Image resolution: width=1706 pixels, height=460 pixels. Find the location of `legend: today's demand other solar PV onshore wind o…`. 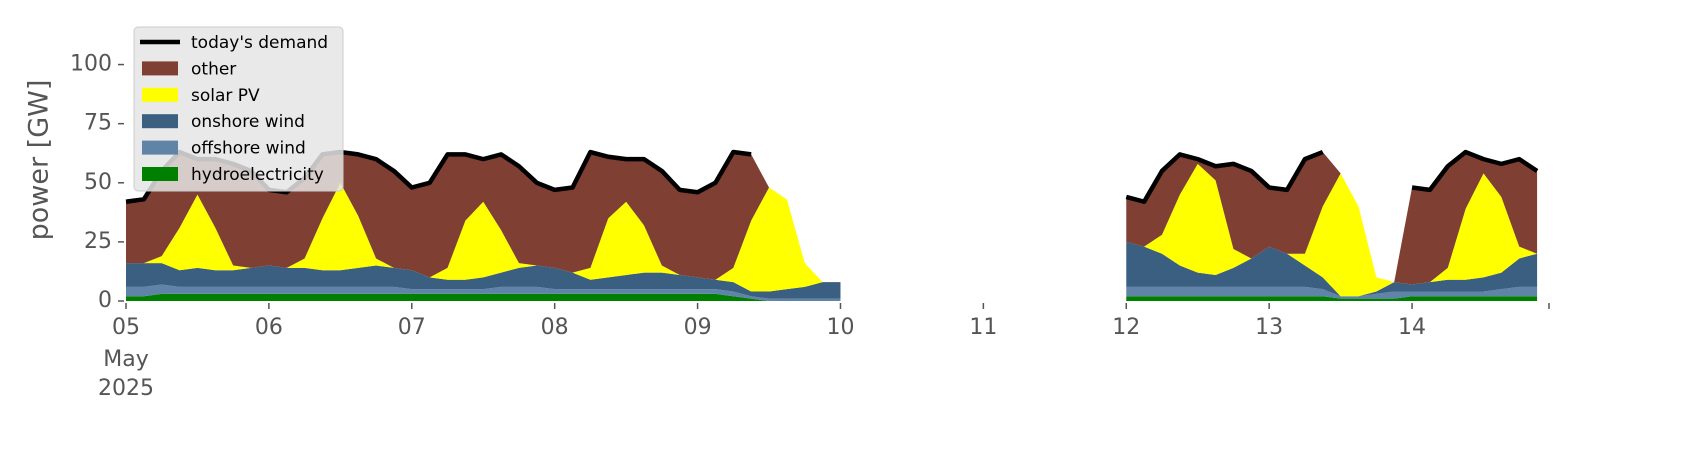

legend: today's demand other solar PV onshore wind o… is located at coordinates (238, 109).